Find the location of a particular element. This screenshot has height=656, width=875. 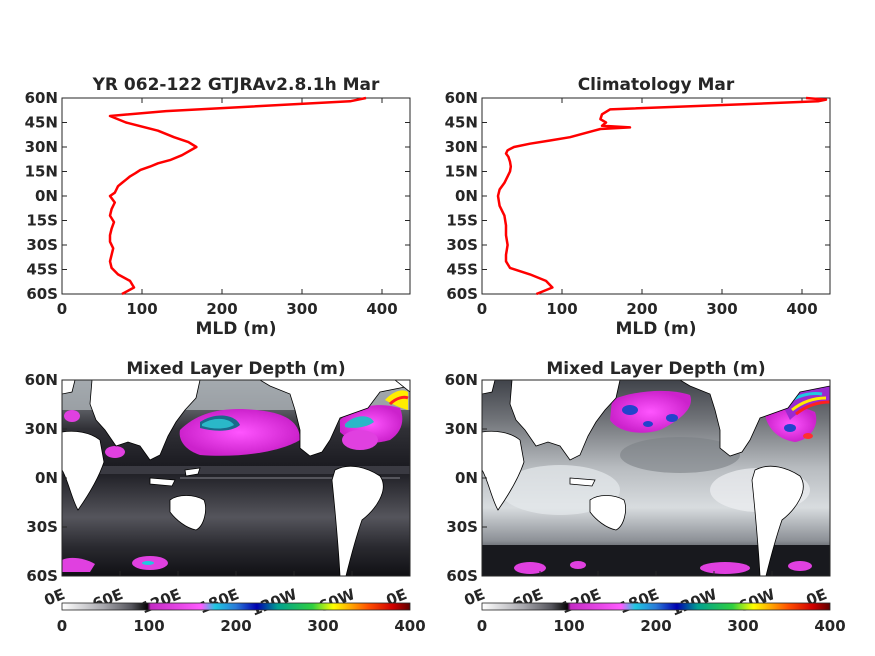

high-mld-north-pacific is located at coordinates (650, 411).